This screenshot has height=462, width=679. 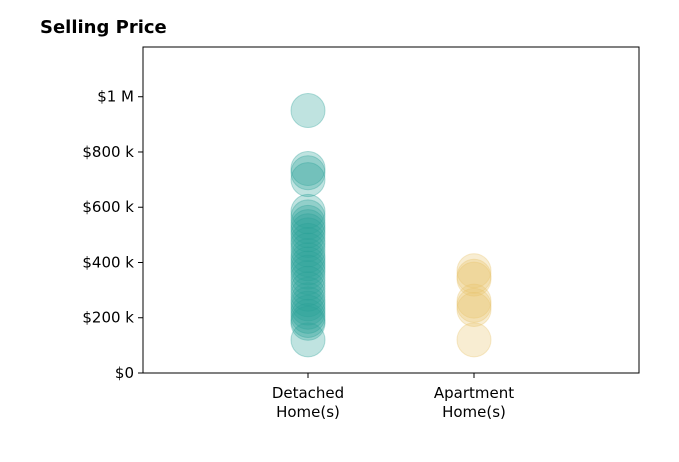 I want to click on y-tick-label-2: $400 k, so click(x=108, y=262).